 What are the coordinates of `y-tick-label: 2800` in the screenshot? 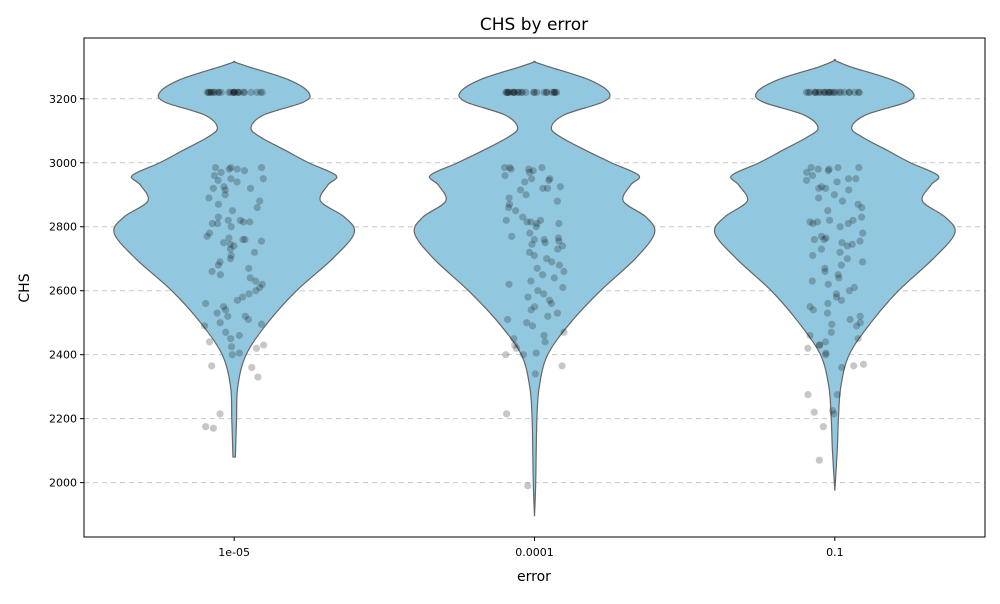 It's located at (63, 227).